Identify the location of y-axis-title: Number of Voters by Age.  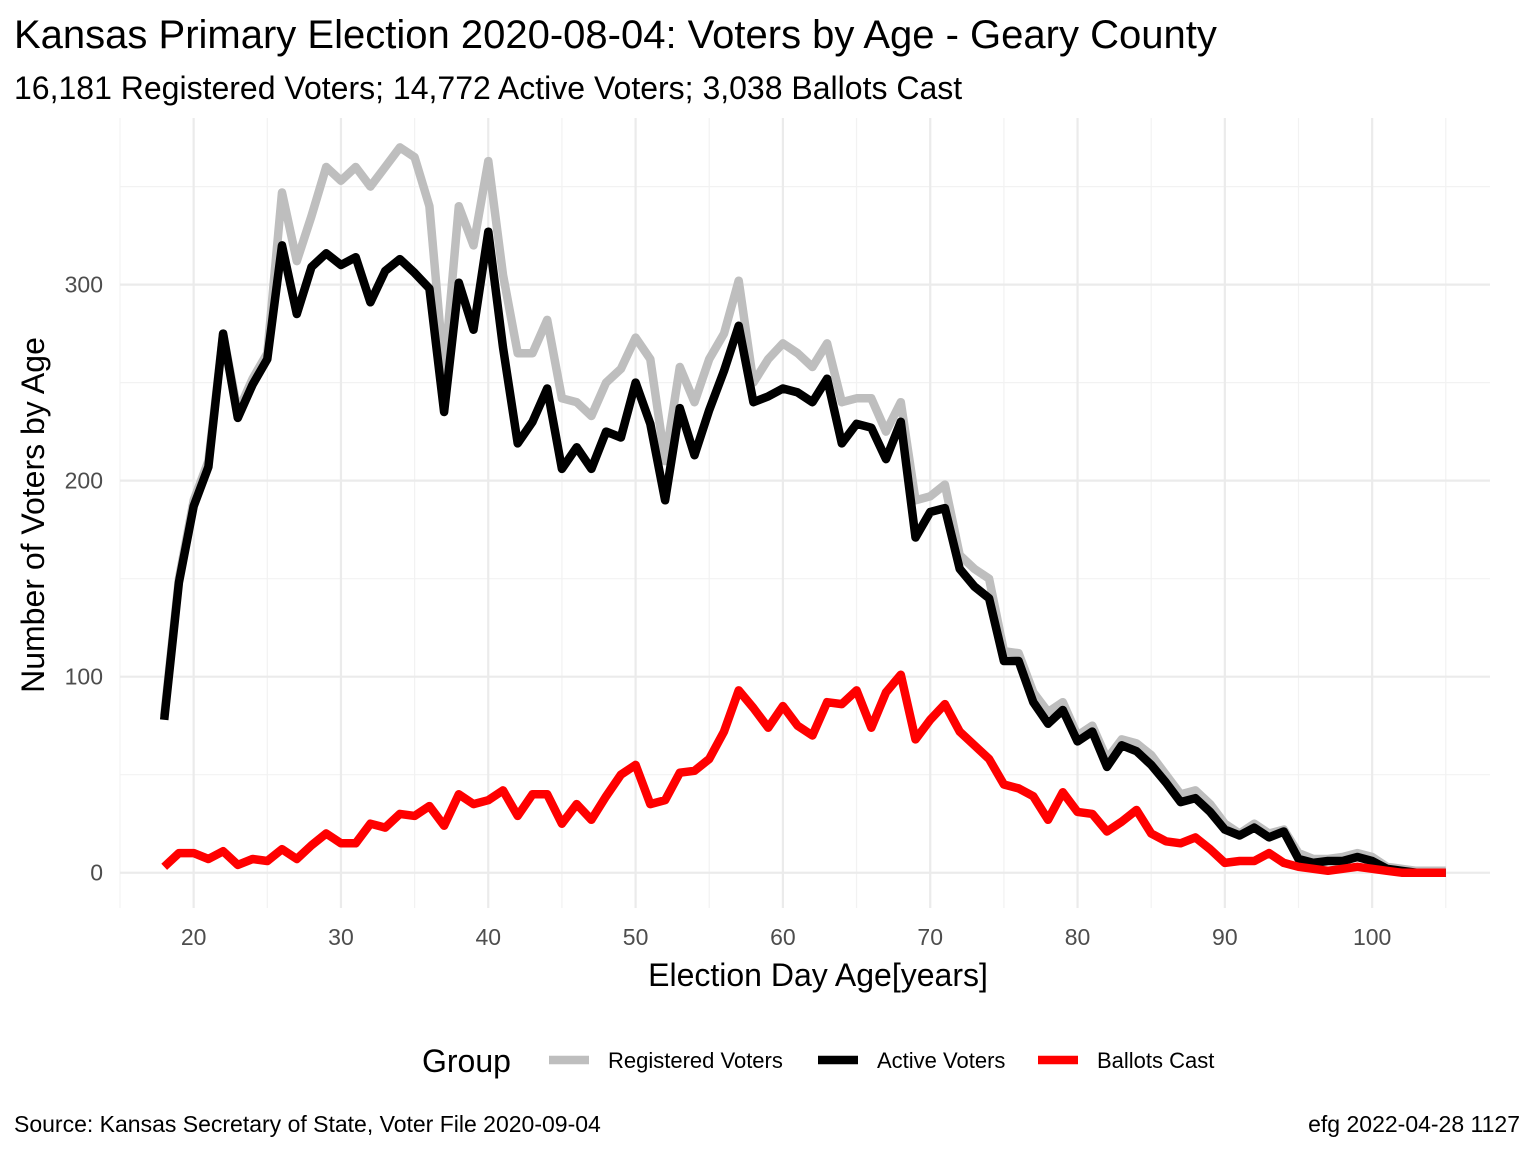
(33, 515).